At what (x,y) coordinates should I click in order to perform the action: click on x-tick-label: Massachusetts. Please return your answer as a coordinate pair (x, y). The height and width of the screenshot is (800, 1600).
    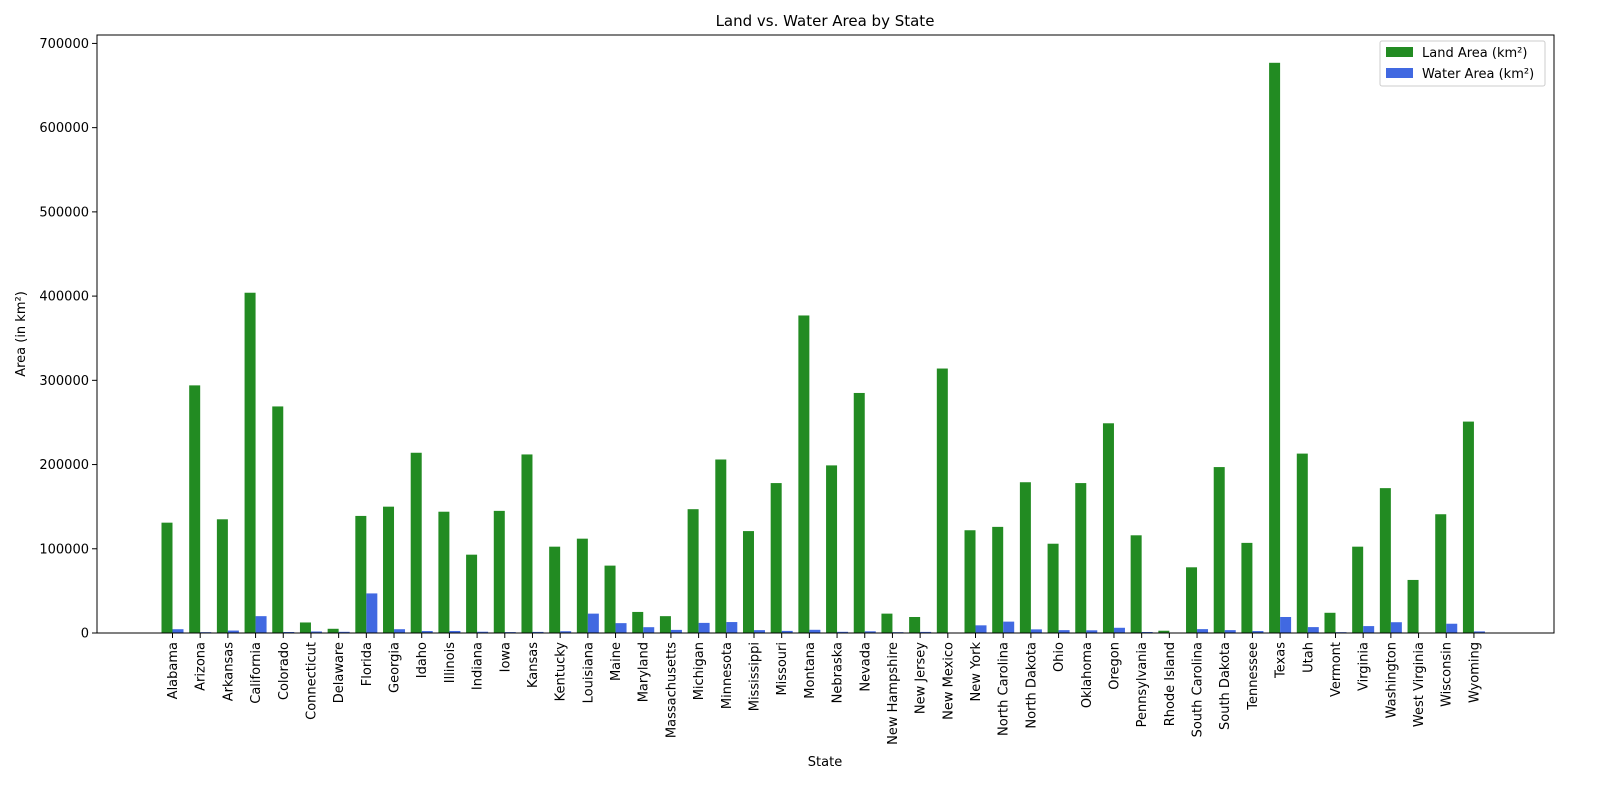
    Looking at the image, I should click on (671, 690).